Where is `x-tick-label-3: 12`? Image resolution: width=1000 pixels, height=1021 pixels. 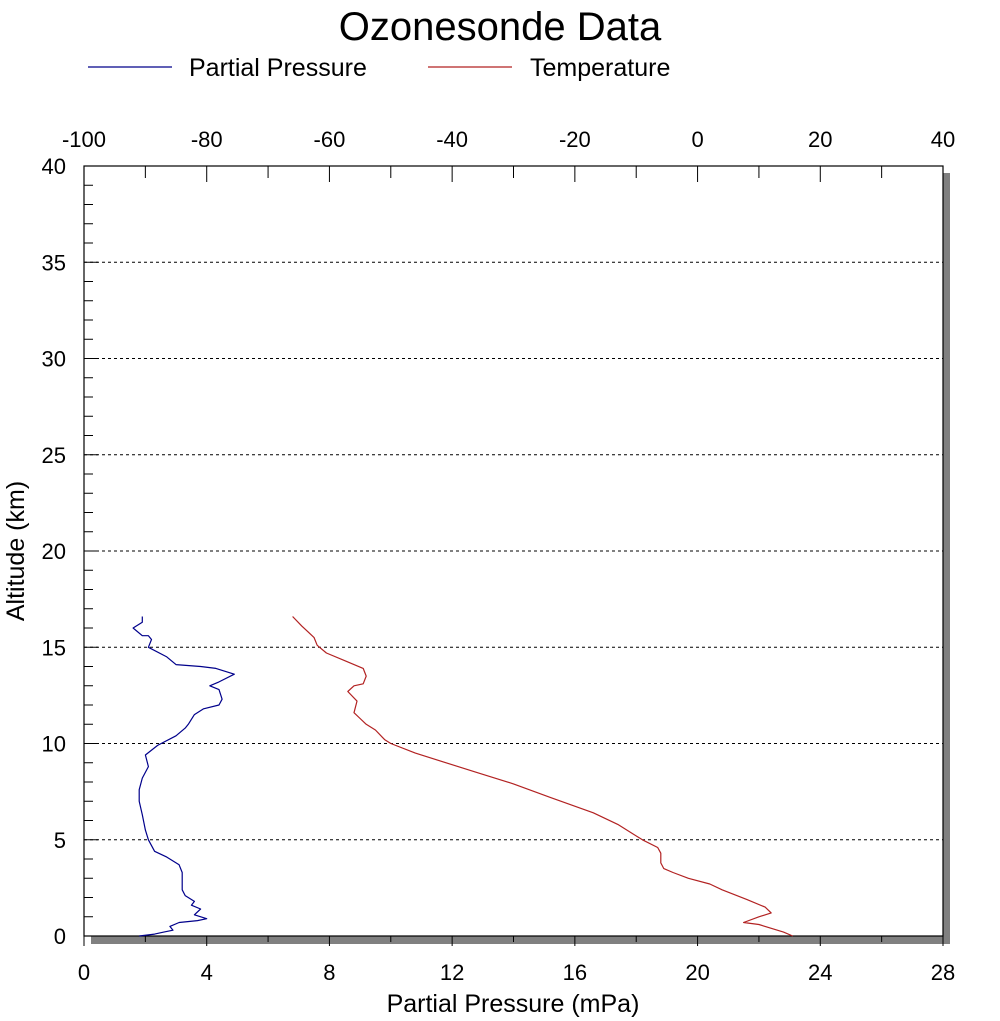 x-tick-label-3: 12 is located at coordinates (452, 972).